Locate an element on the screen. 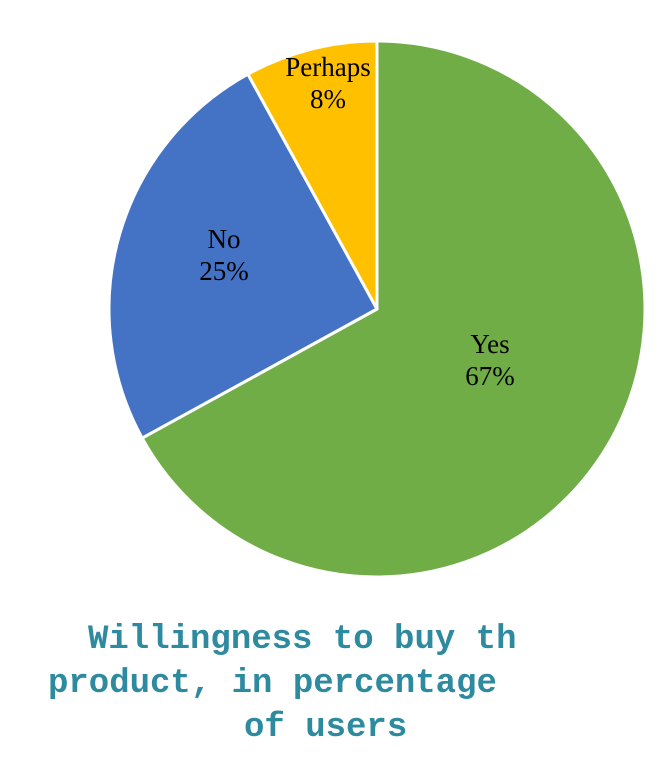 This screenshot has width=664, height=770. caption-line-2: product, in percentage is located at coordinates (272, 684).